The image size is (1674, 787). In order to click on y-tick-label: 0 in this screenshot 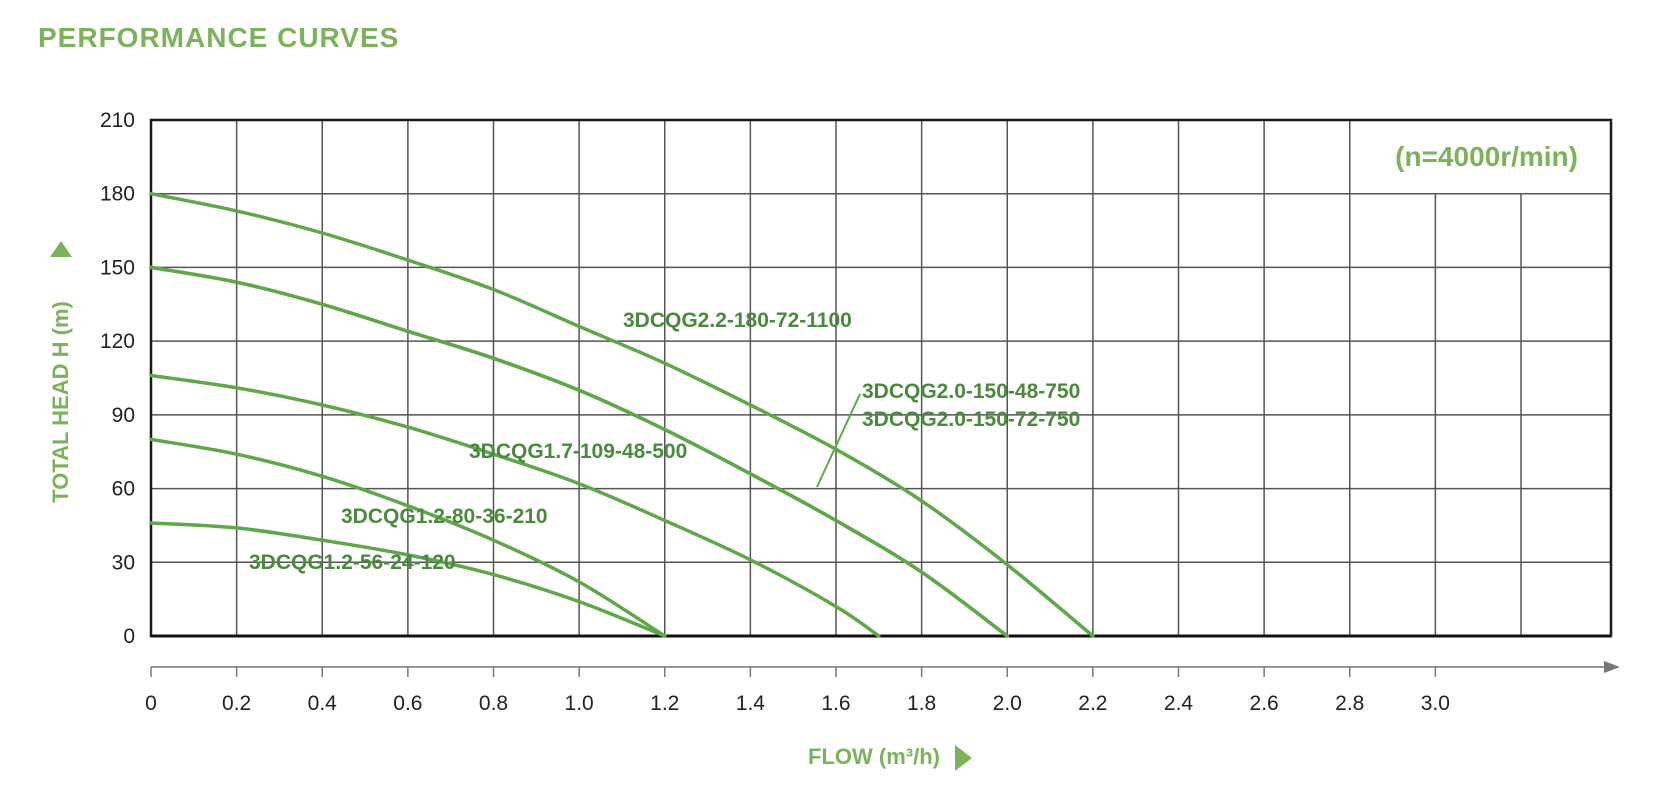, I will do `click(129, 636)`.